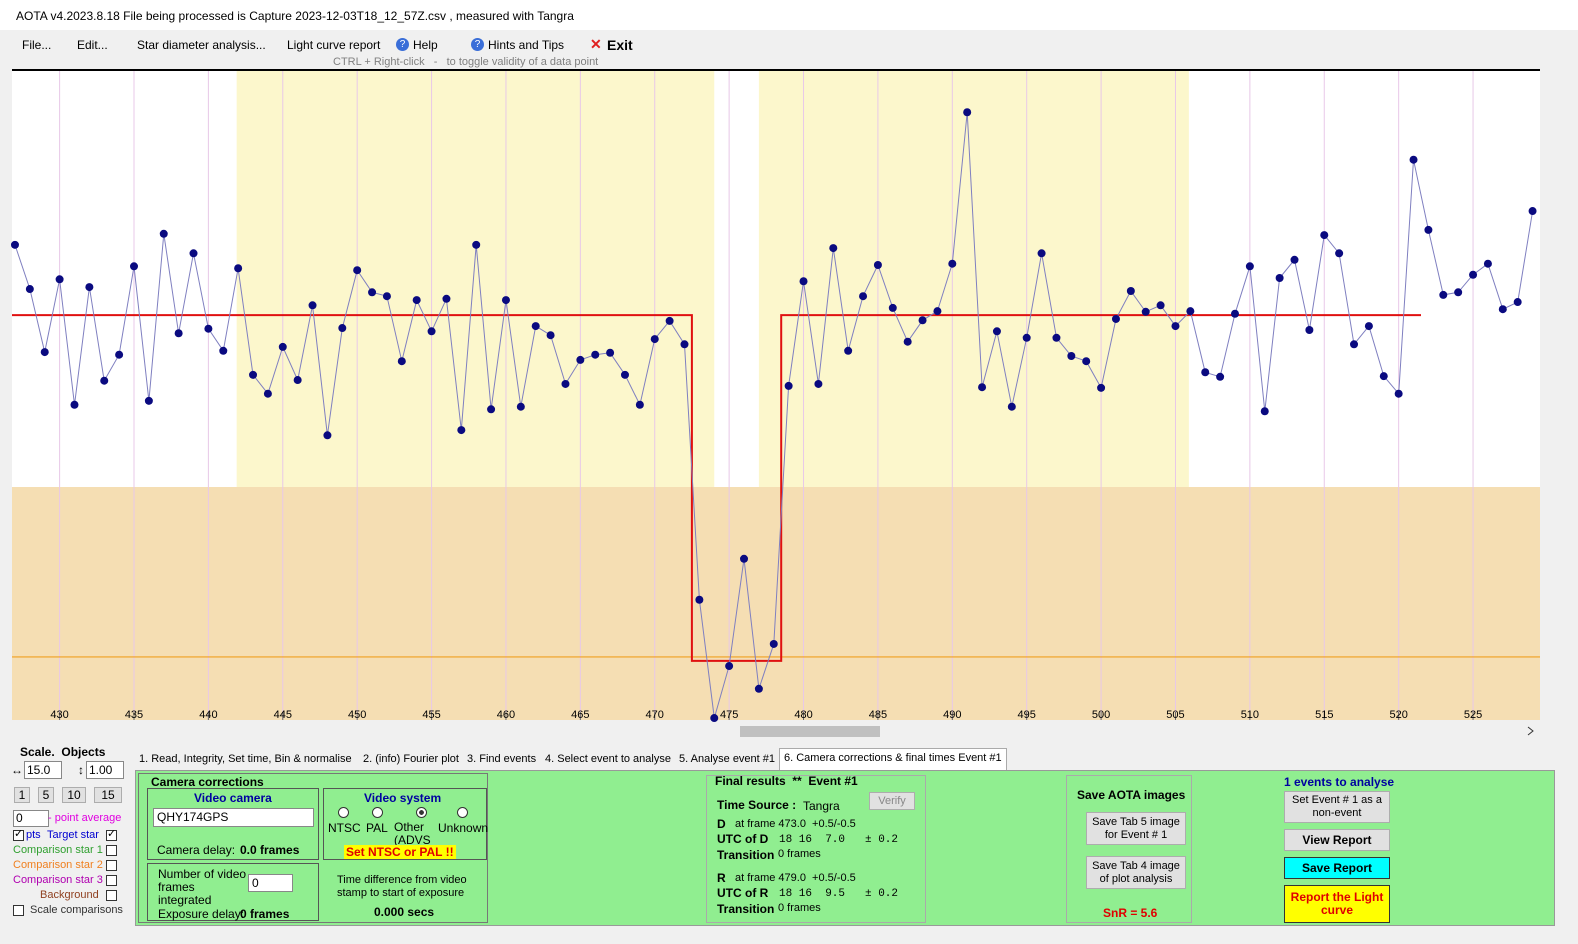  I want to click on time-source: Tangra, so click(821, 806).